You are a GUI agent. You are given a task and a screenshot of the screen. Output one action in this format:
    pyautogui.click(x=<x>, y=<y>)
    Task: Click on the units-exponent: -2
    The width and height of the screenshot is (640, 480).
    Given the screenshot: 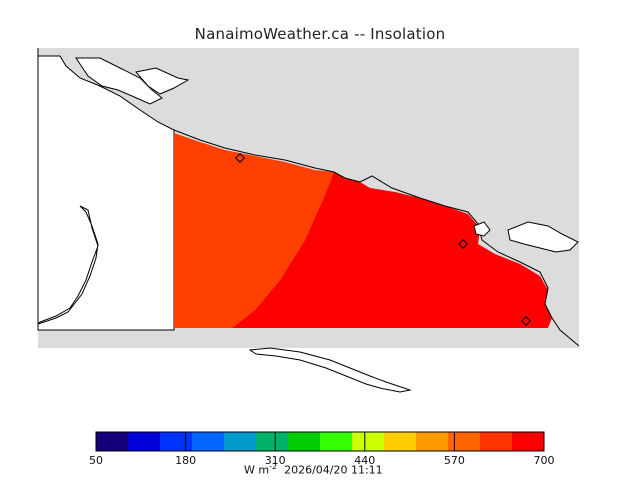 What is the action you would take?
    pyautogui.click(x=273, y=466)
    